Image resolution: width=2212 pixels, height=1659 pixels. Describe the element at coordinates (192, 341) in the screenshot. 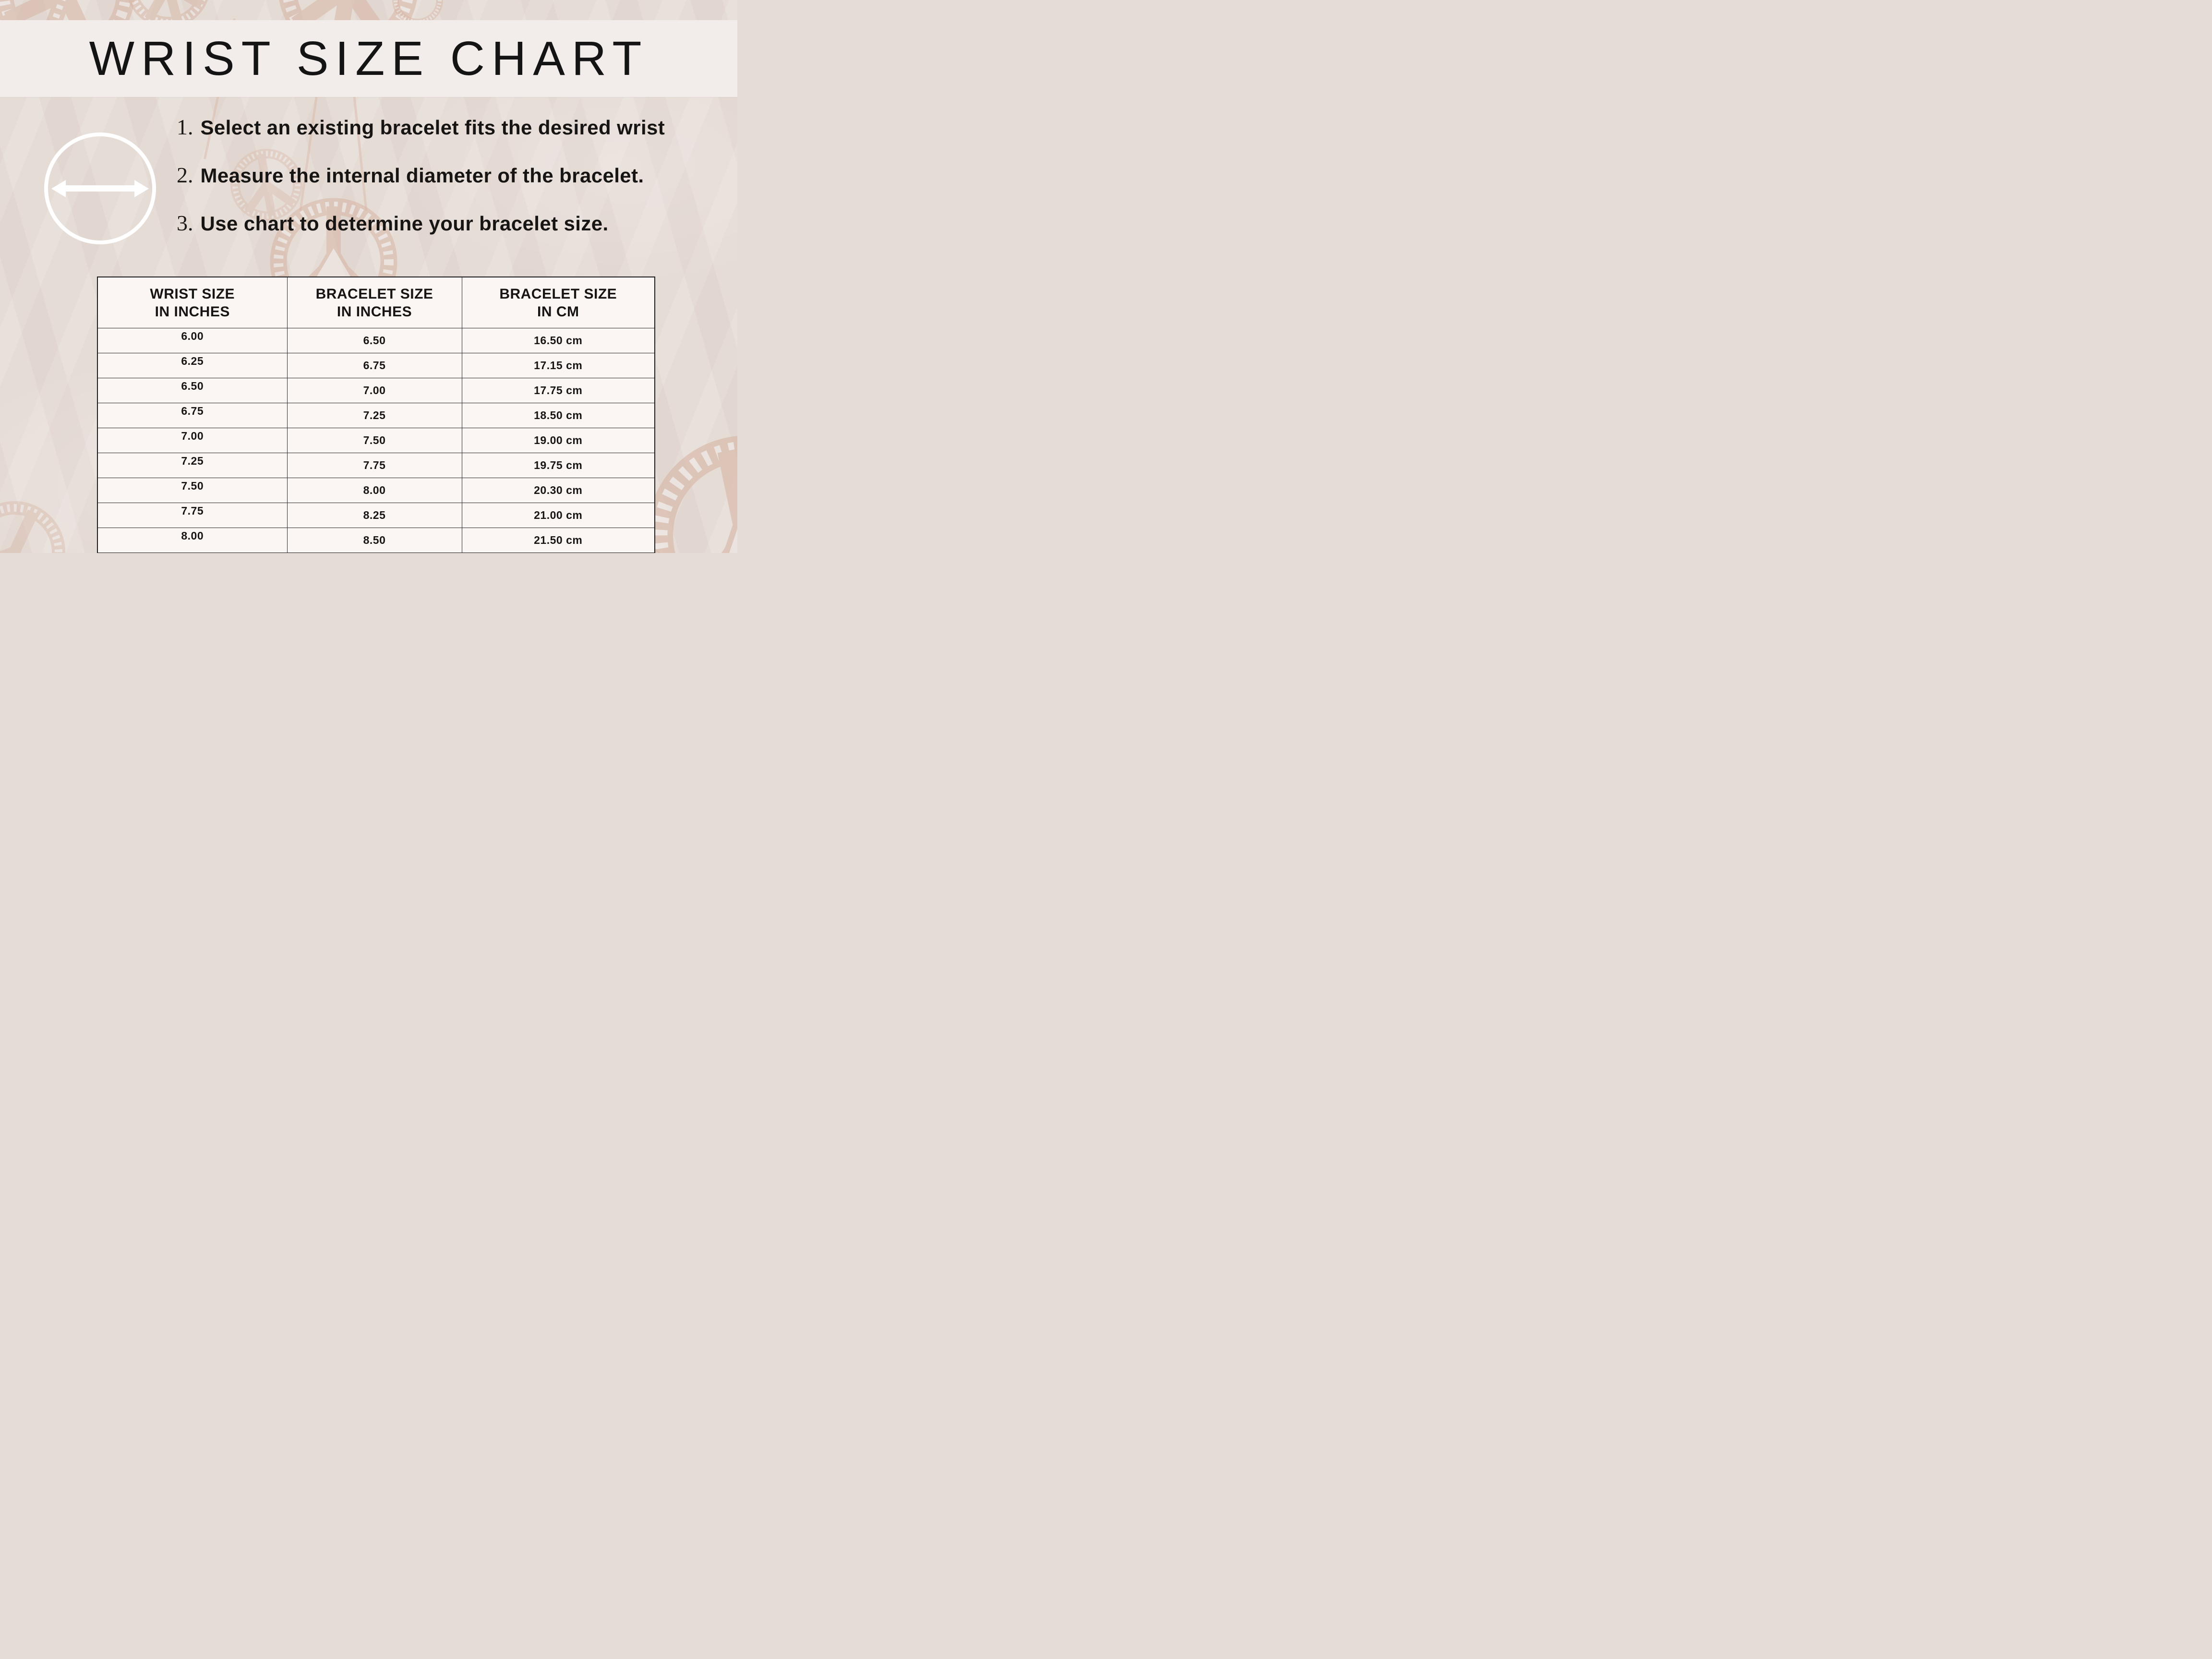

I see `table-cell: 6.00` at that location.